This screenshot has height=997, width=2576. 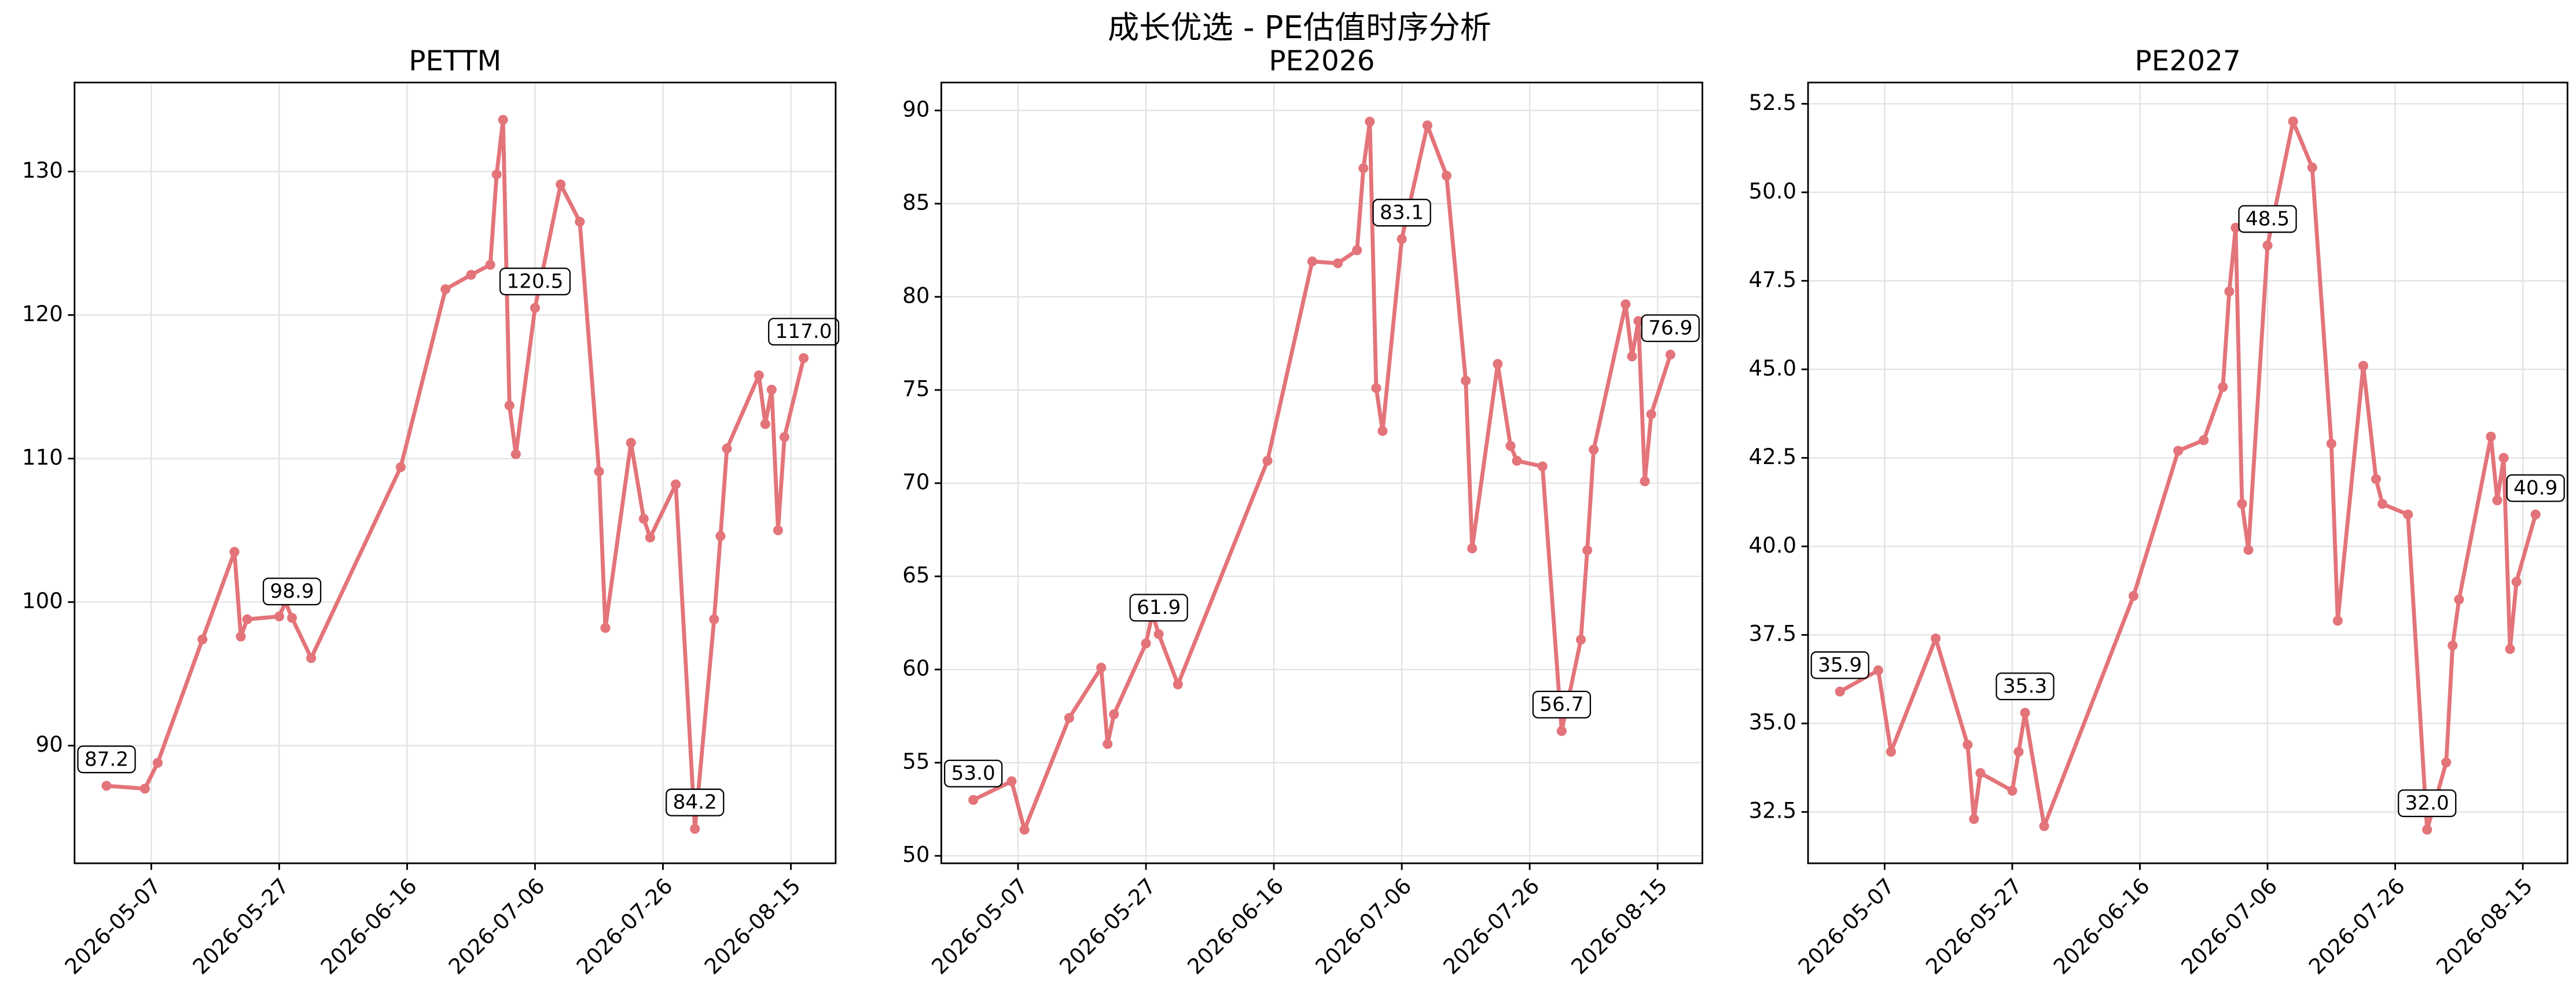 I want to click on data-label: 117.0, so click(x=804, y=332).